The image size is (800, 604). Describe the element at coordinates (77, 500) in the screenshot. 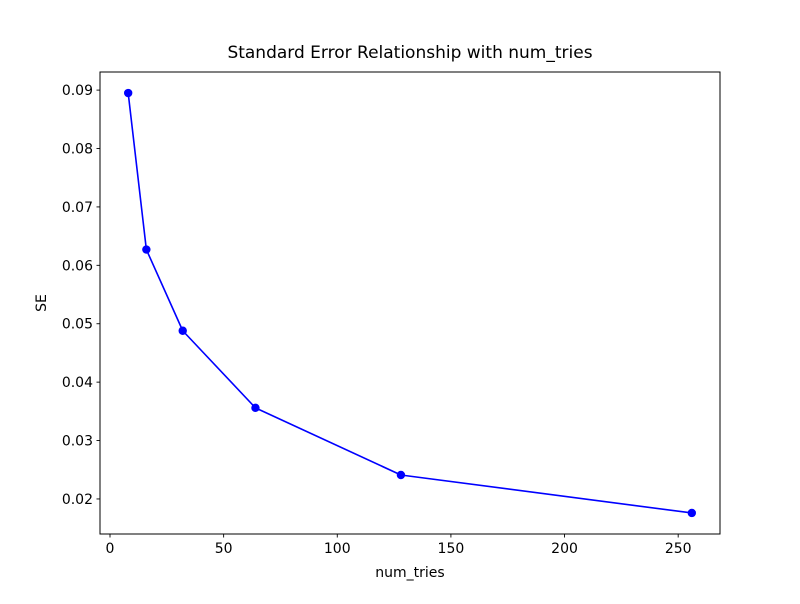

I see `y-tick-label: 0.02` at that location.